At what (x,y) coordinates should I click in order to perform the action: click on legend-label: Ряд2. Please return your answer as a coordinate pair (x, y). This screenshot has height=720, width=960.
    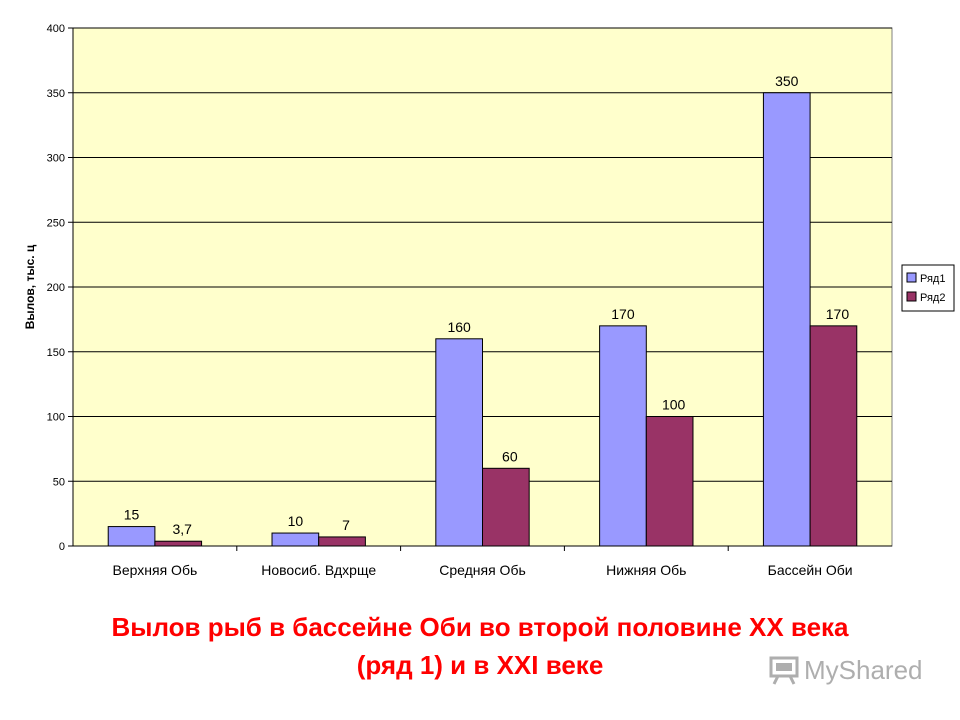
    Looking at the image, I should click on (932, 298).